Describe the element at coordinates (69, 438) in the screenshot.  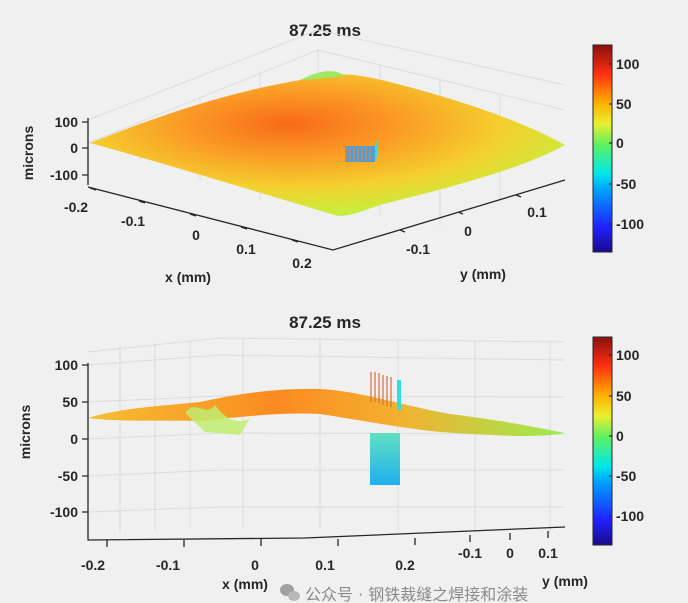
I see `z-ticks: 100 50 0 -50 -100` at that location.